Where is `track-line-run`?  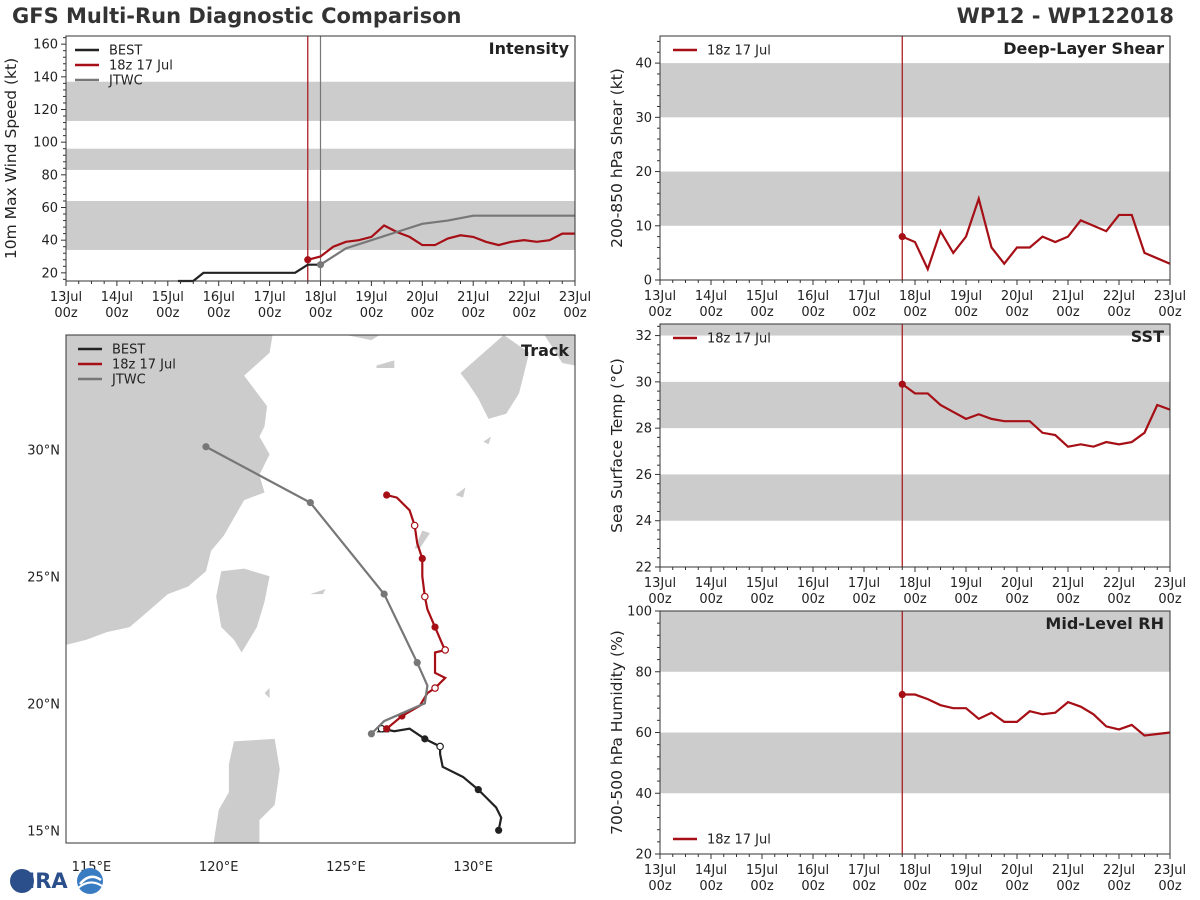 track-line-run is located at coordinates (416, 611).